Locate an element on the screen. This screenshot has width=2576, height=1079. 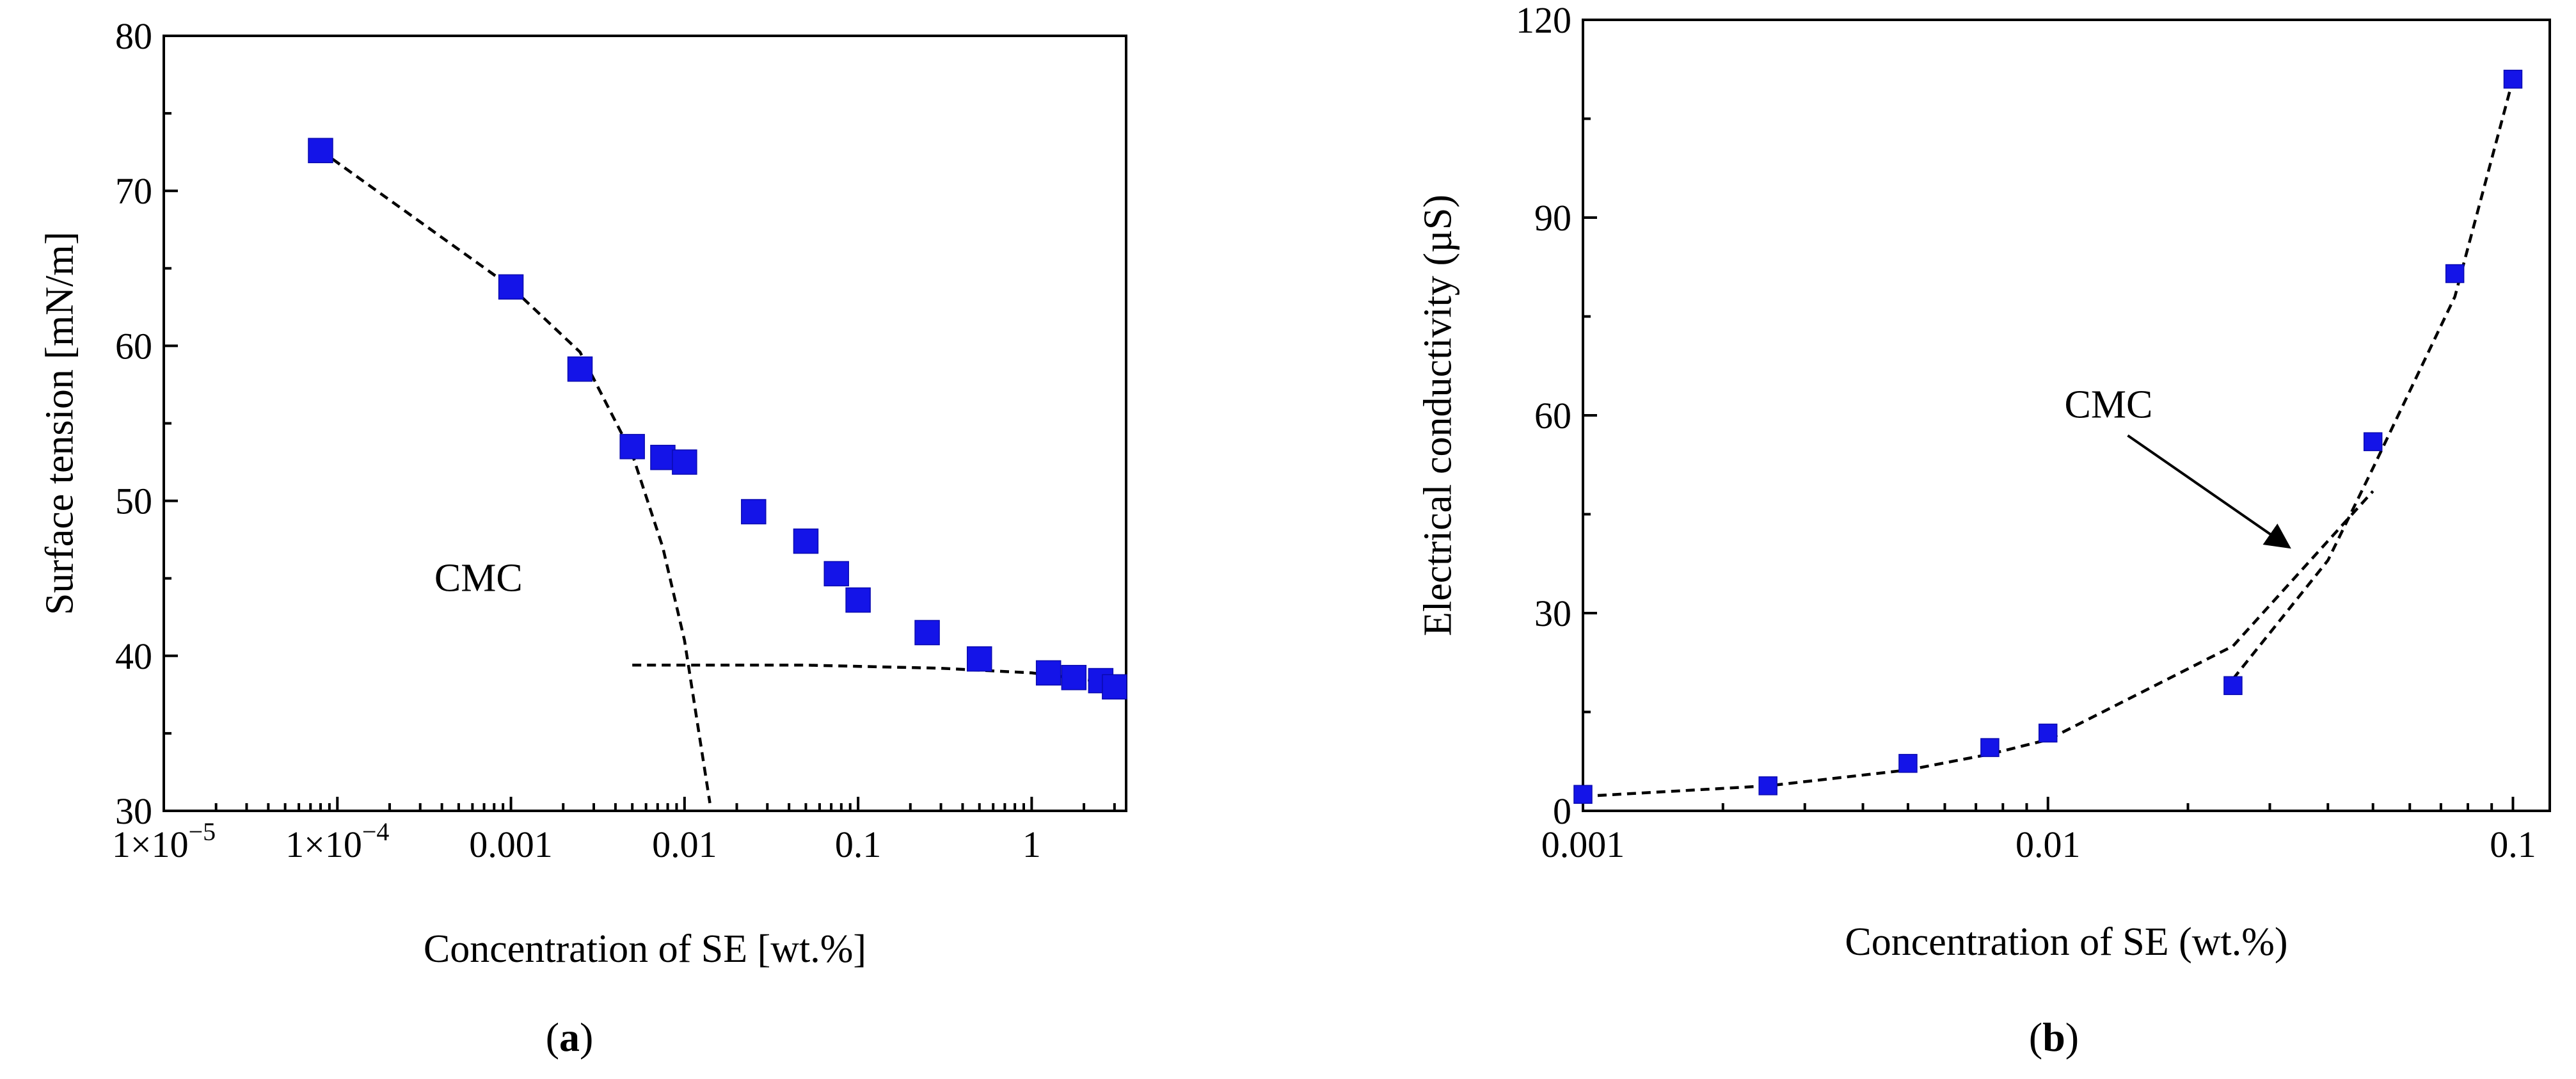
x-tick-label: 1×10⁻⁴ is located at coordinates (337, 841).